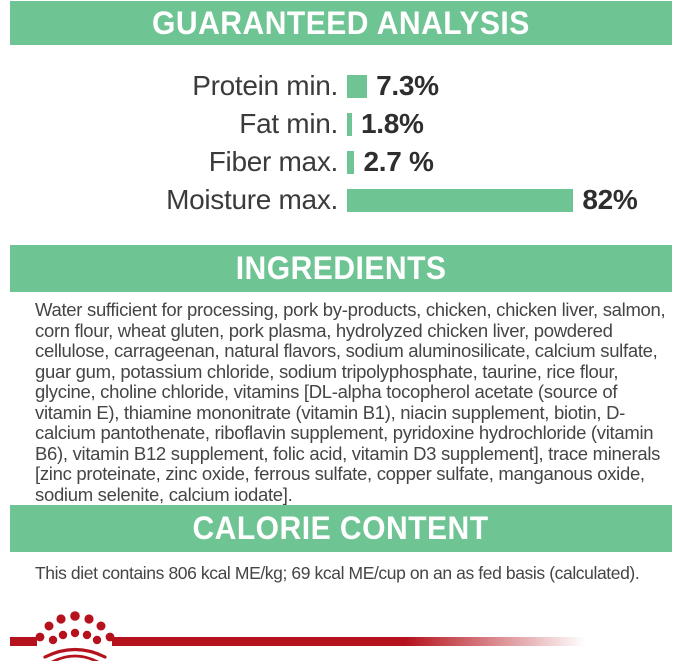 The image size is (679, 661). What do you see at coordinates (273, 161) in the screenshot?
I see `analysis-label: Fiber max.` at bounding box center [273, 161].